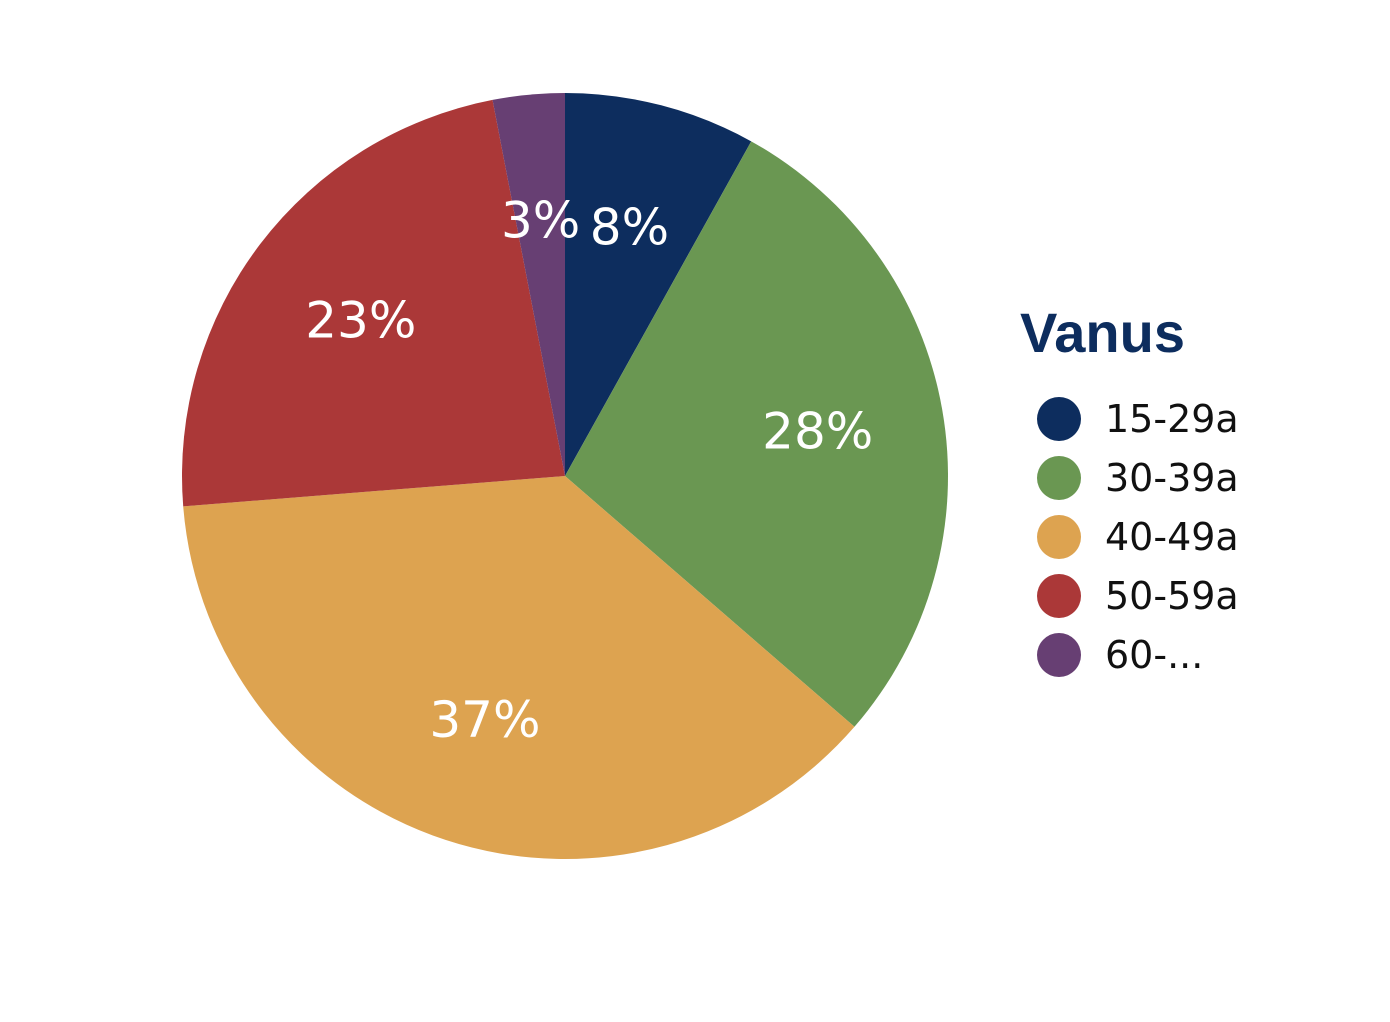 Image resolution: width=1390 pixels, height=1022 pixels. I want to click on slice-value-label: 23%, so click(360, 321).